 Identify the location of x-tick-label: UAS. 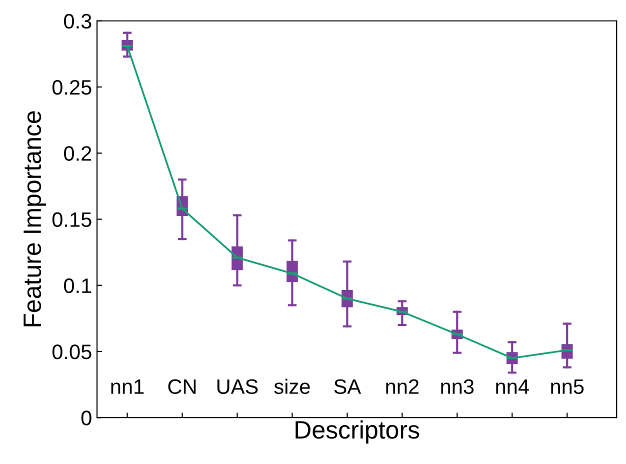
(237, 386).